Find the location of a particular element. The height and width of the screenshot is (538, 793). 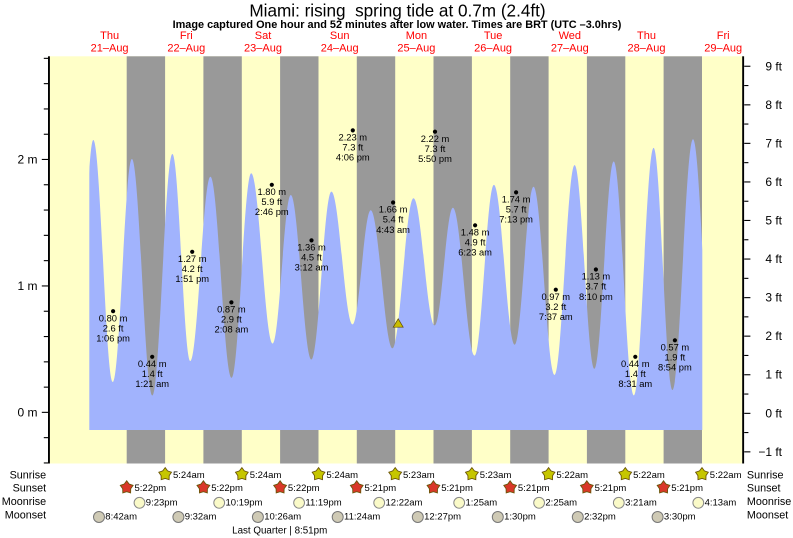

svg-text: 2:08 am is located at coordinates (232, 330).